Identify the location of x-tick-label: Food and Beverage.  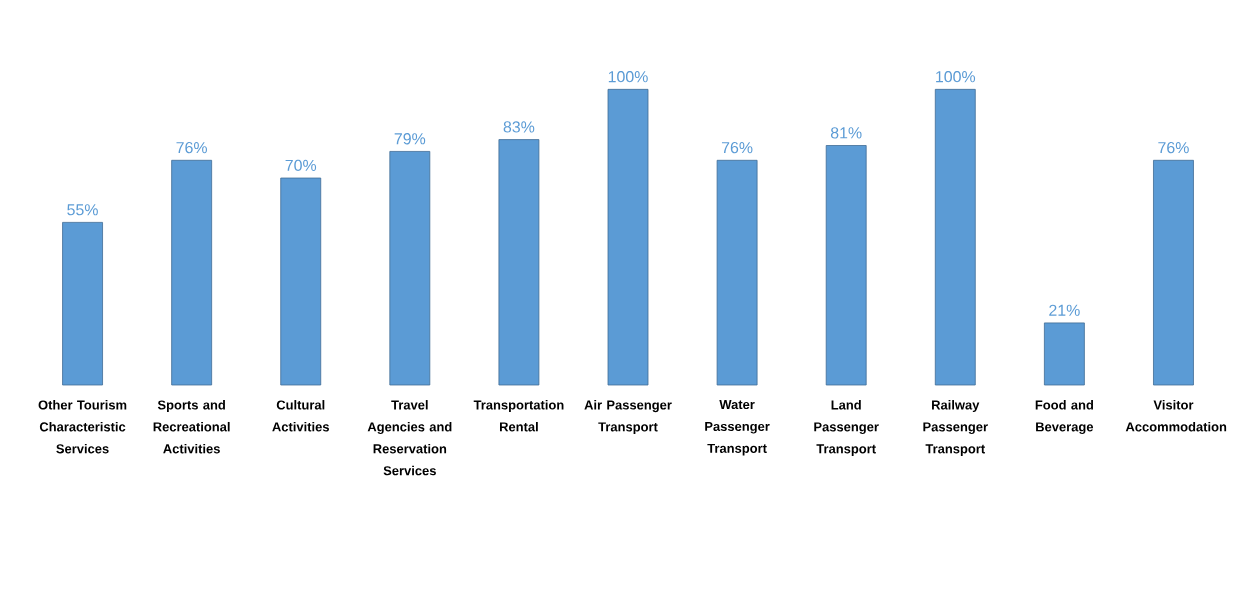
(1064, 417).